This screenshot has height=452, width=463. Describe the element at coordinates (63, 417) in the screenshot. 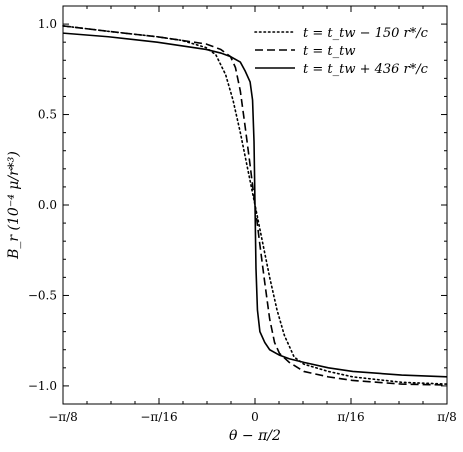

I see `x-tick-label: −π/8` at that location.